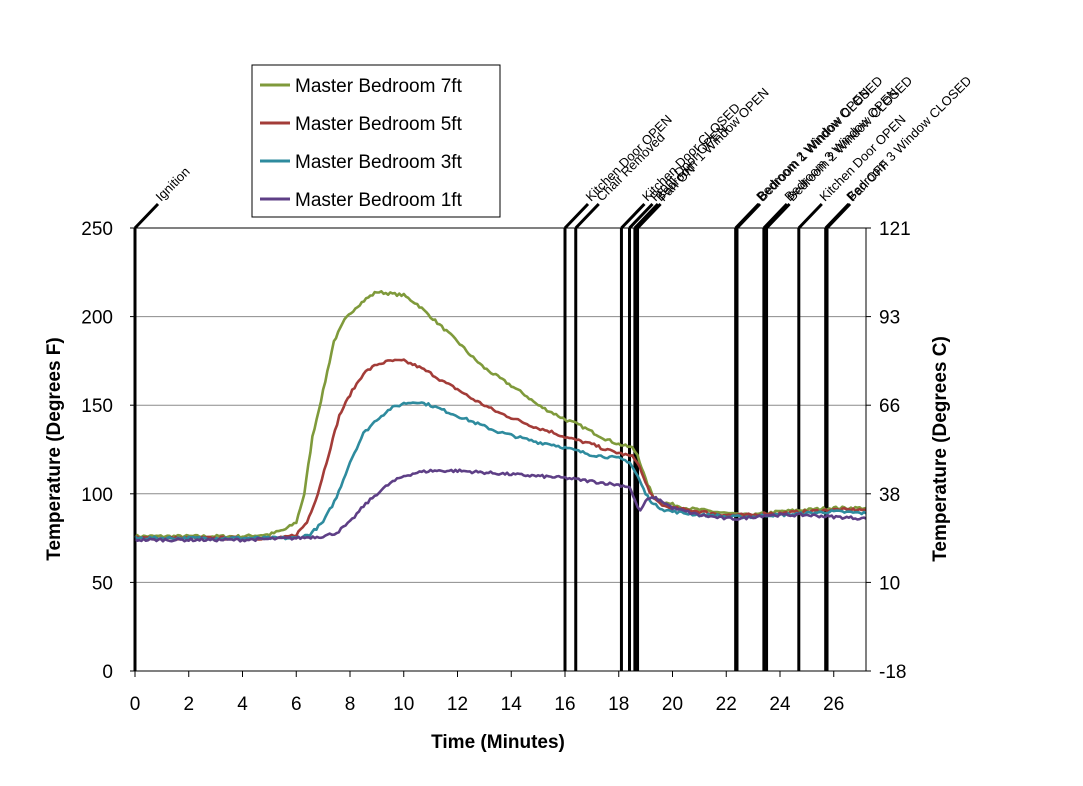  Describe the element at coordinates (457, 704) in the screenshot. I see `x-tick-label: 12` at that location.